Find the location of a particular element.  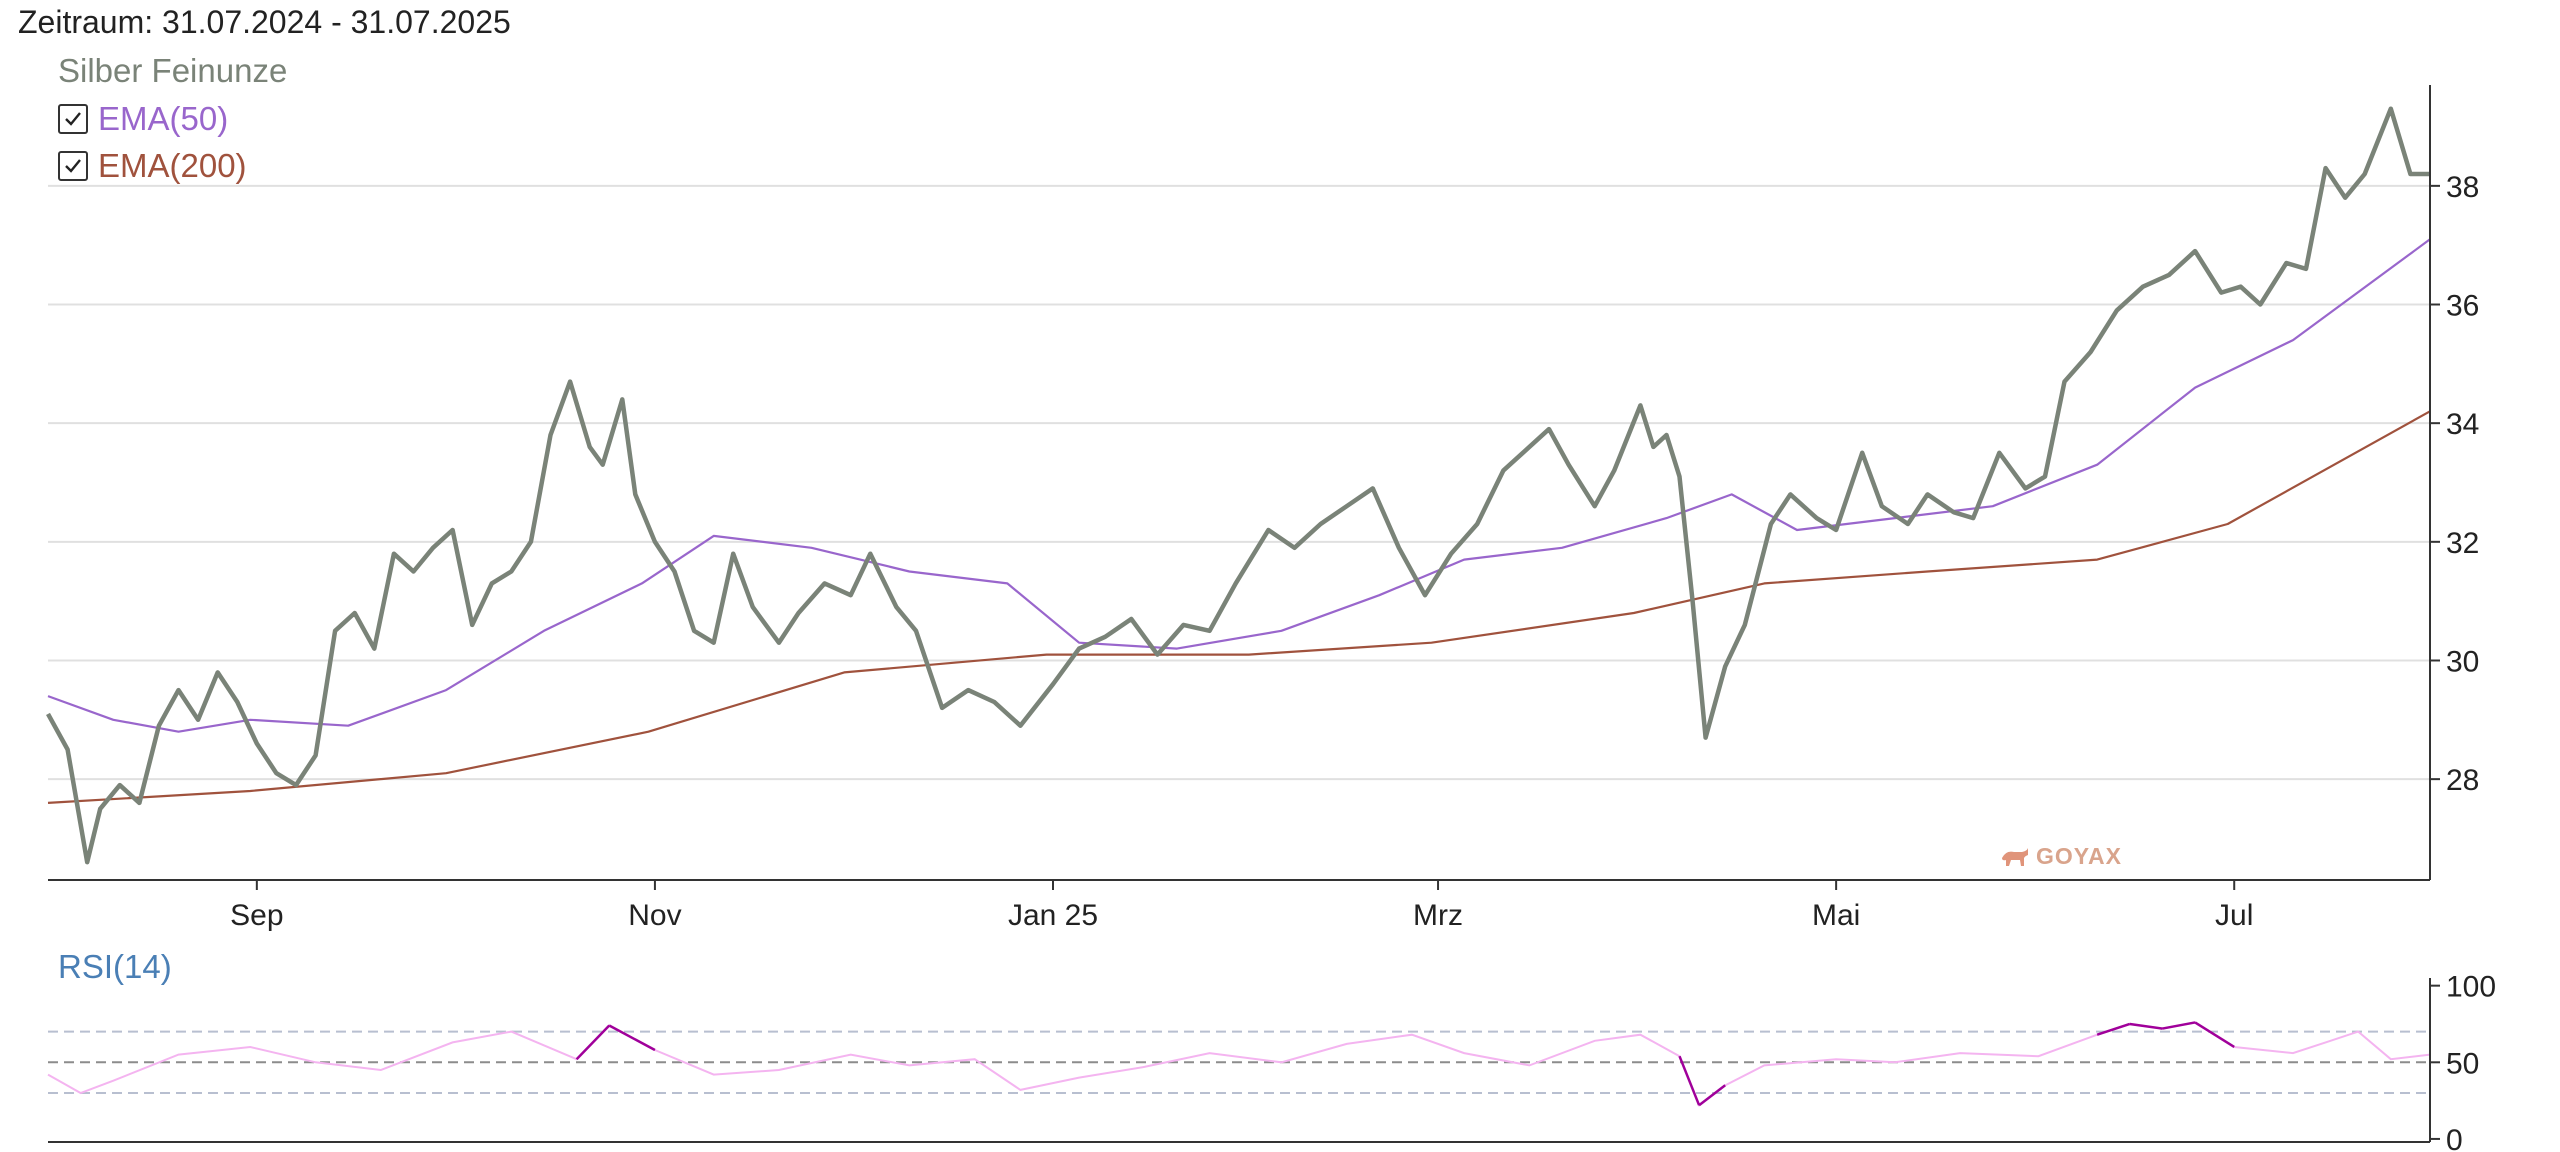

rsi-y-tick-label: 0 is located at coordinates (2454, 1138).